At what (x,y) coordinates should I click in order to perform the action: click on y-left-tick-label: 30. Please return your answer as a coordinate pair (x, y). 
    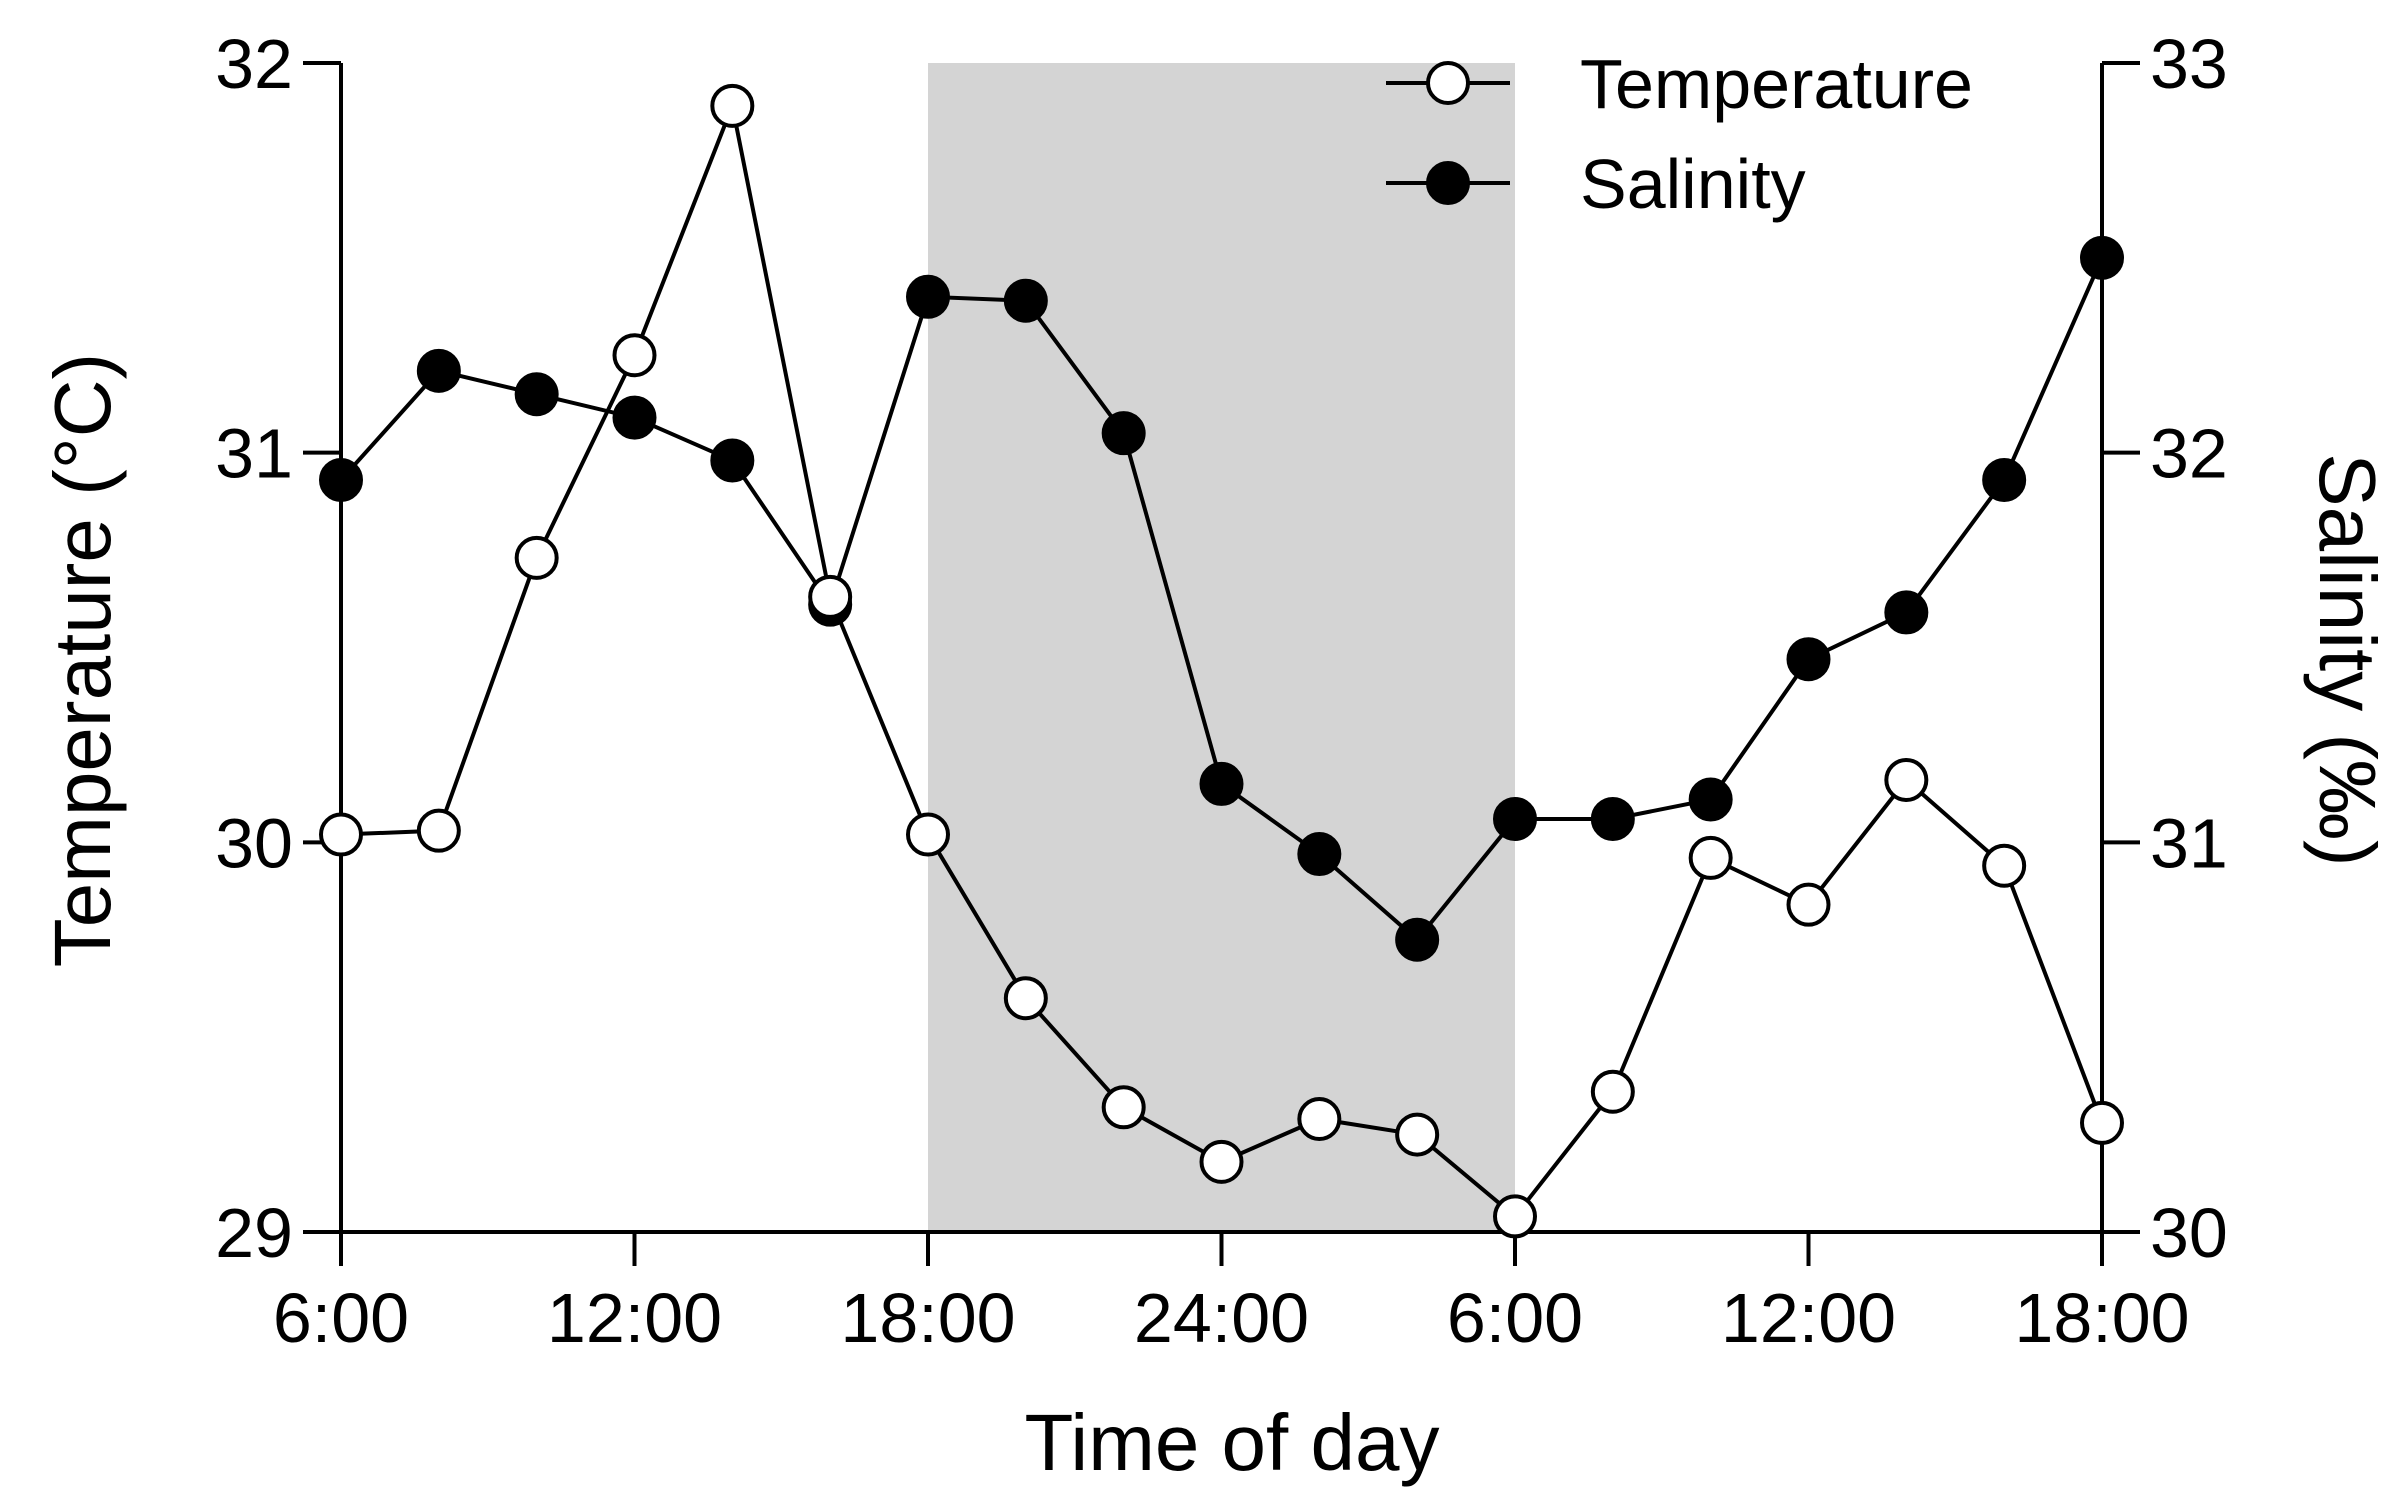
    Looking at the image, I should click on (254, 843).